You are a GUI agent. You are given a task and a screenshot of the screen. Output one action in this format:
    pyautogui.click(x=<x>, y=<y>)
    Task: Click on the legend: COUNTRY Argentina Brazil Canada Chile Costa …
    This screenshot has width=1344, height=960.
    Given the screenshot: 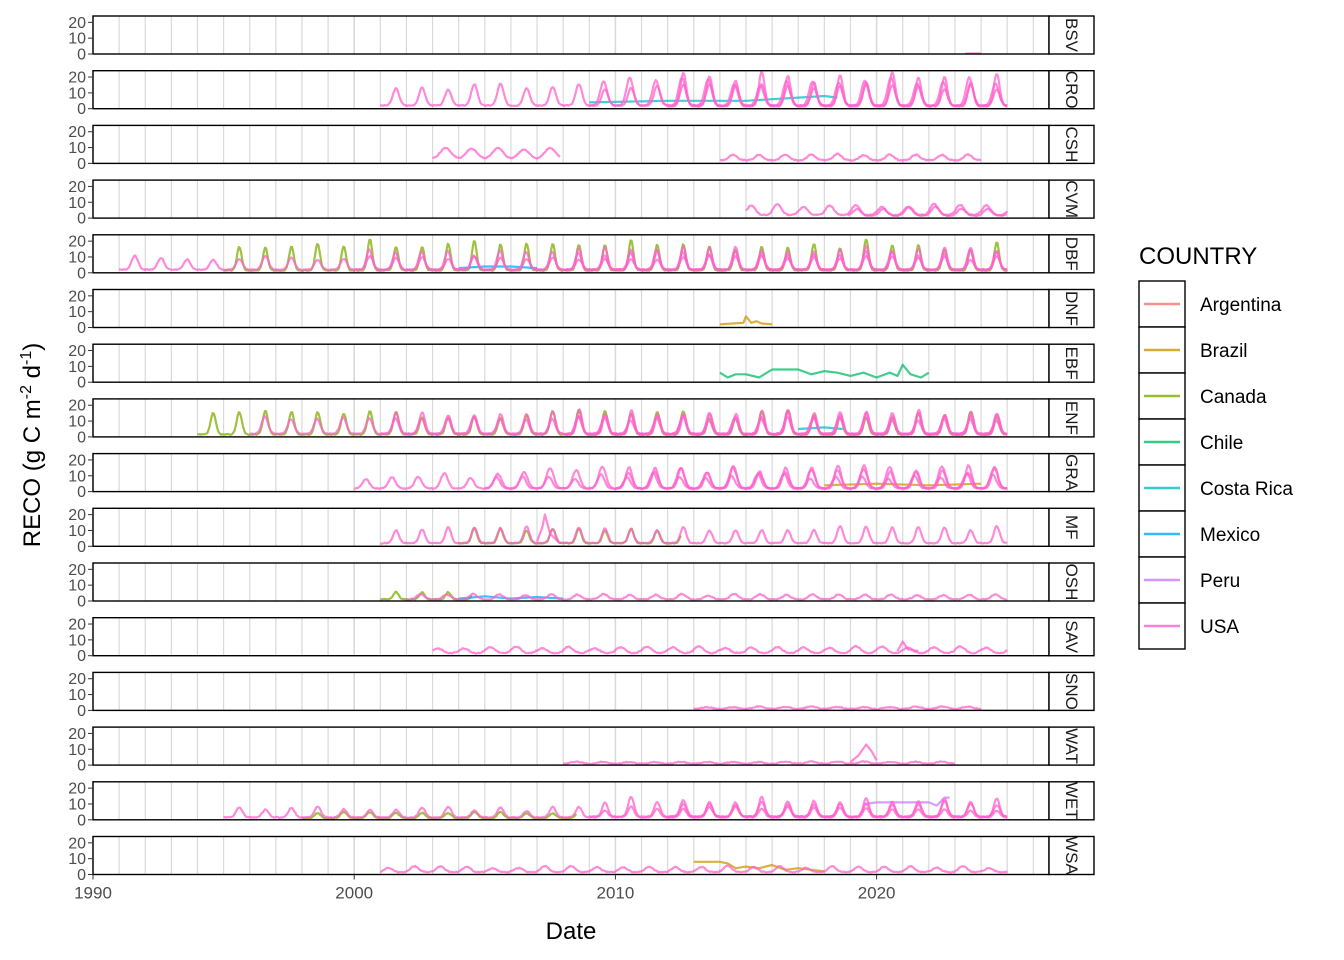 What is the action you would take?
    pyautogui.click(x=1215, y=446)
    